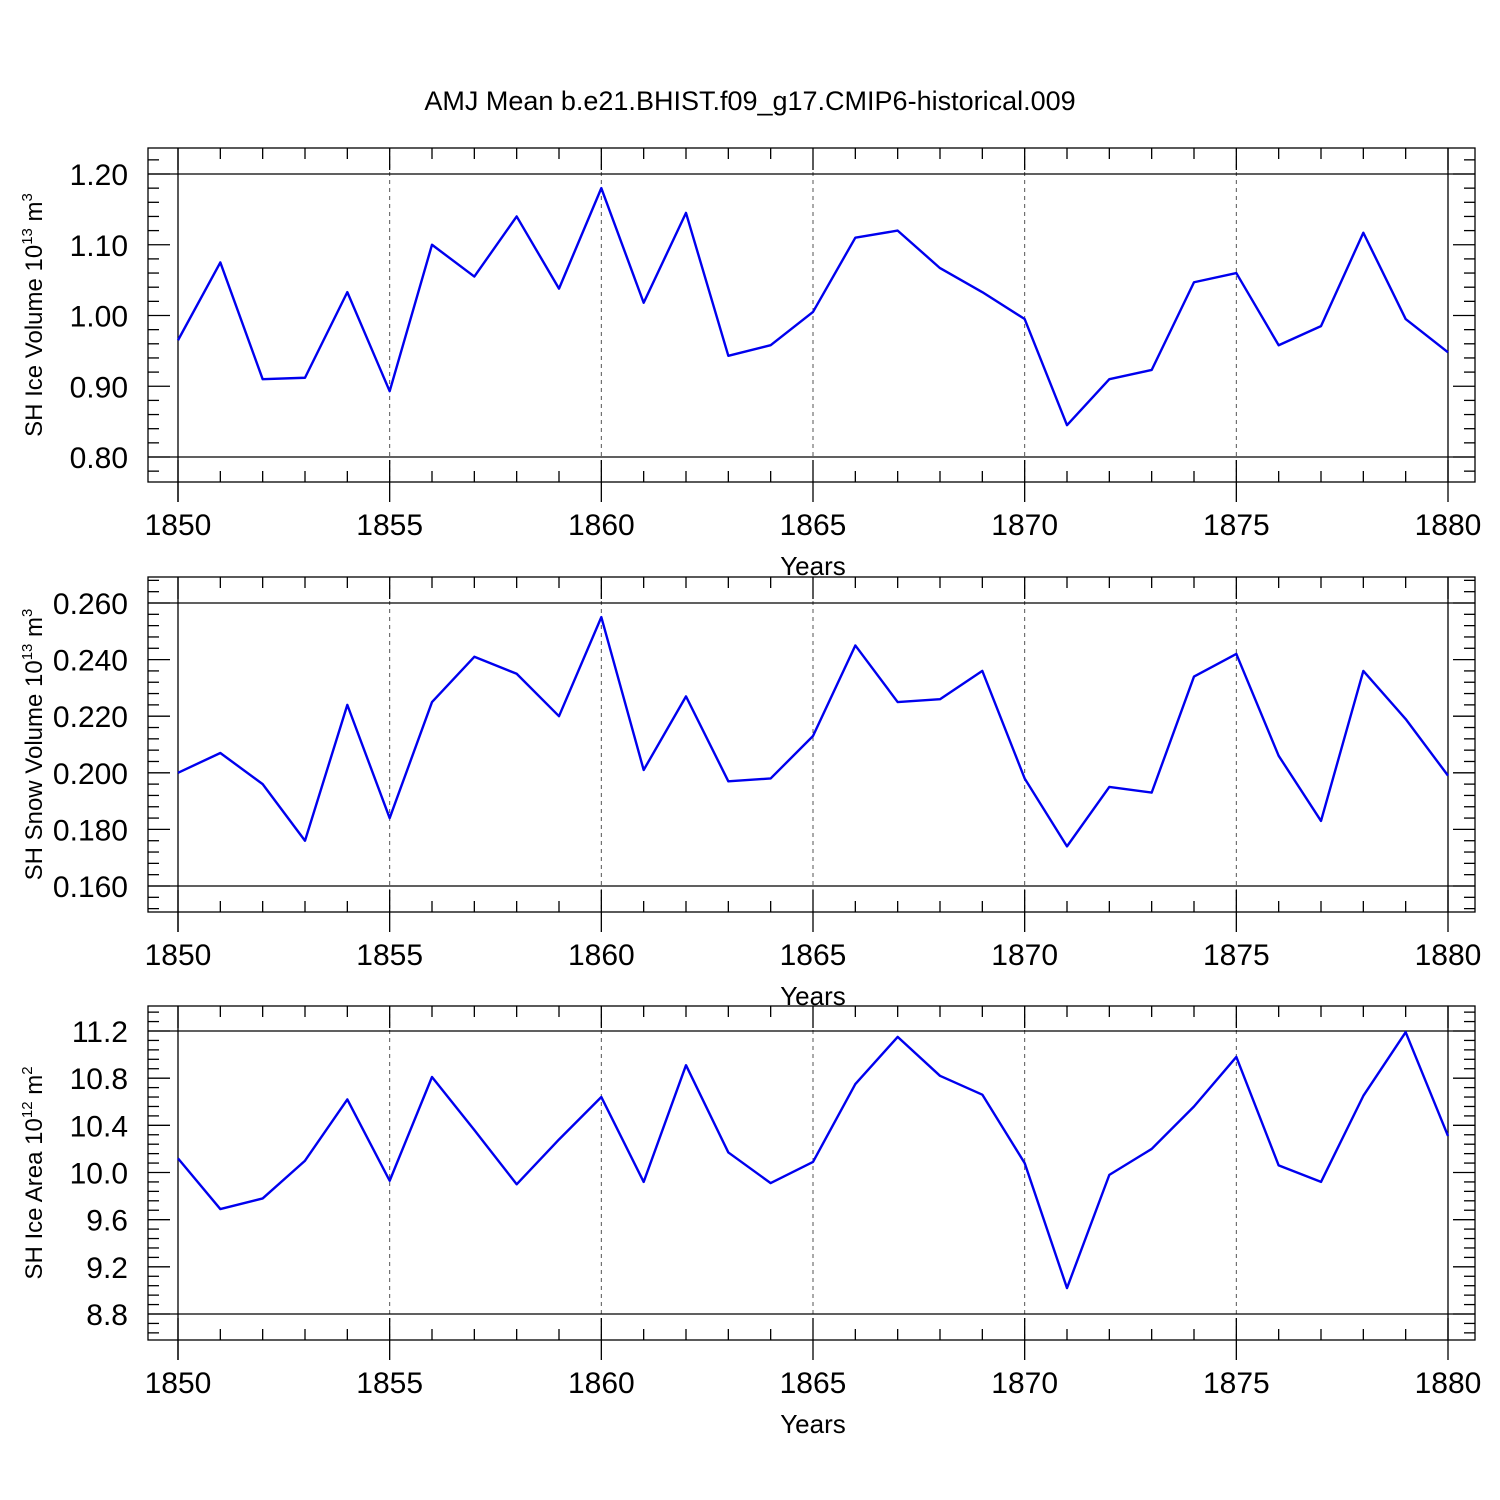 The image size is (1500, 1500). What do you see at coordinates (99, 1174) in the screenshot?
I see `y-tick-label: 10.0` at bounding box center [99, 1174].